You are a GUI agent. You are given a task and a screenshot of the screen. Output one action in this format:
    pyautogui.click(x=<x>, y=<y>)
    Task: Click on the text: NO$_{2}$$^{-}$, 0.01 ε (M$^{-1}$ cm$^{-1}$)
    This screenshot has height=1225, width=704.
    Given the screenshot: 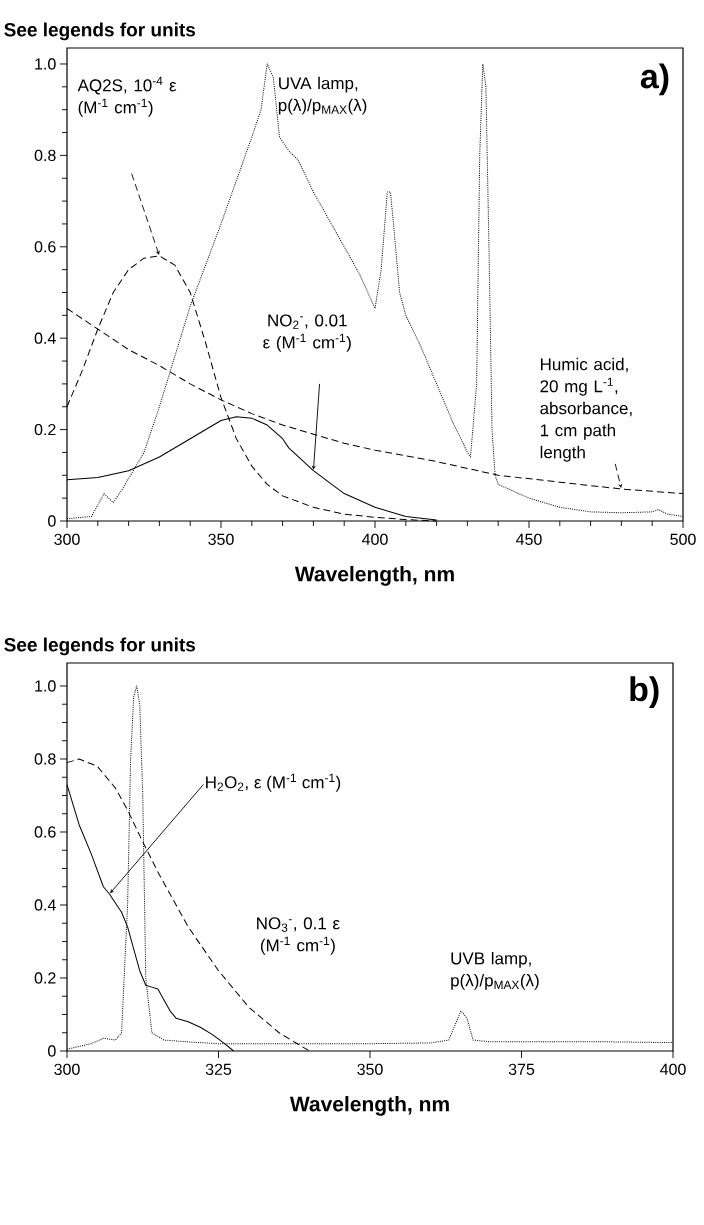 What is the action you would take?
    pyautogui.click(x=307, y=333)
    